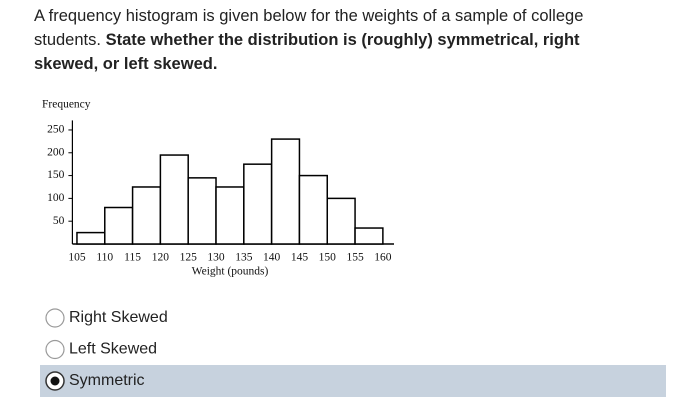  What do you see at coordinates (104, 258) in the screenshot?
I see `x-tick-label: 110` at bounding box center [104, 258].